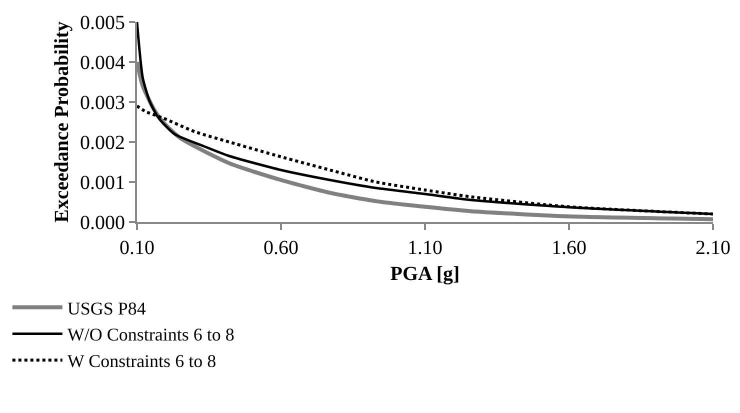  What do you see at coordinates (106, 308) in the screenshot?
I see `legend-label: USGS P84` at bounding box center [106, 308].